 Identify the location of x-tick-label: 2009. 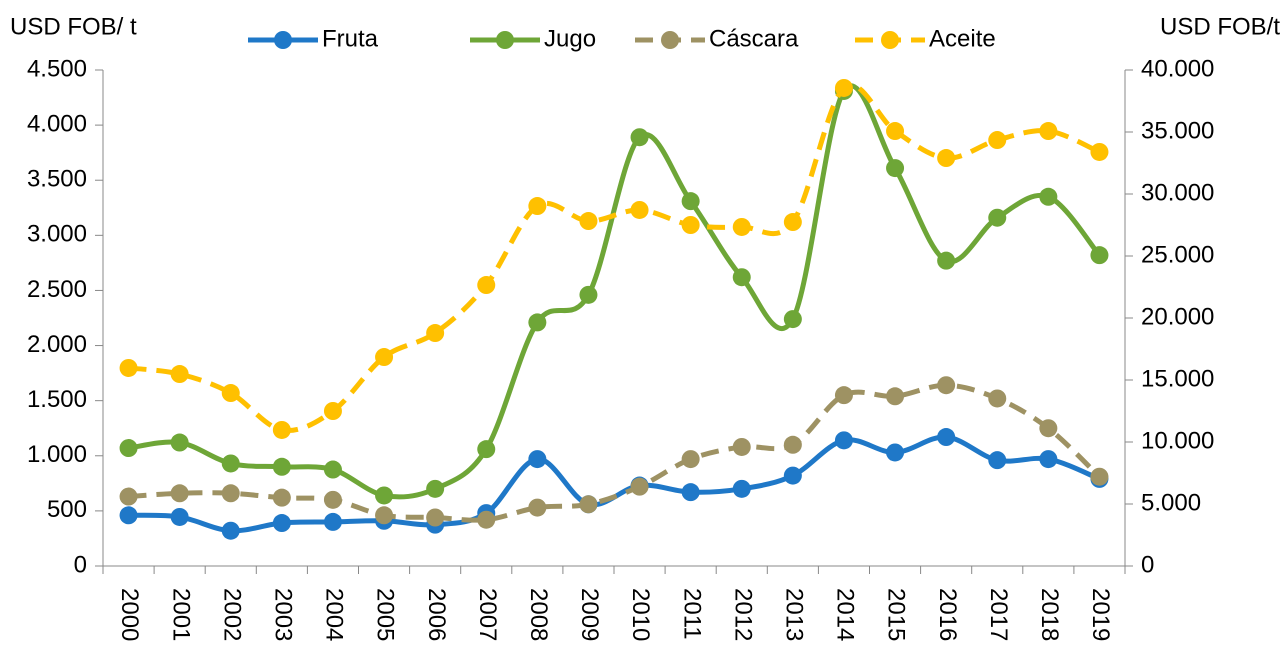
(589, 614).